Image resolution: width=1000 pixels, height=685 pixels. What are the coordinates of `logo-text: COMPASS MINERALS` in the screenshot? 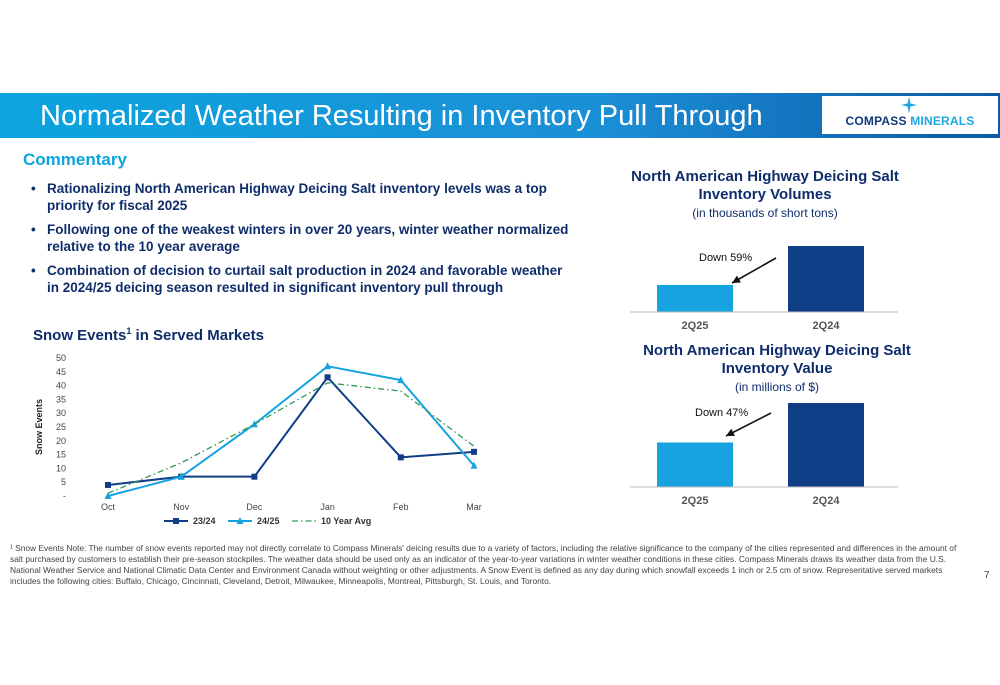 It's located at (909, 121).